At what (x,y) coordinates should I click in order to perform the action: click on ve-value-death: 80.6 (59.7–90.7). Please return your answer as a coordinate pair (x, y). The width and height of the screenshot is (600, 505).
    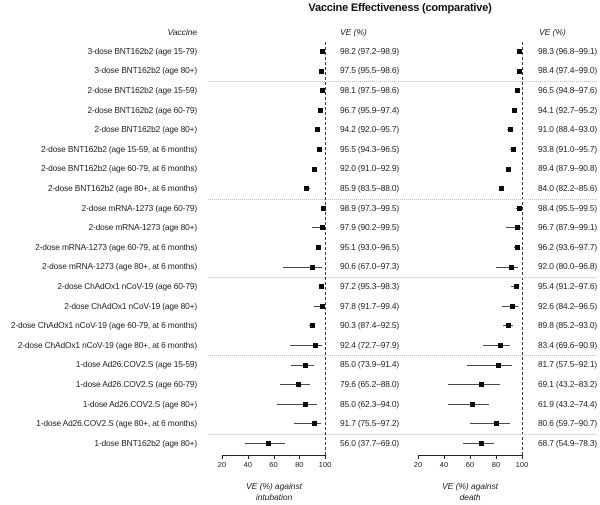
    Looking at the image, I should click on (568, 423).